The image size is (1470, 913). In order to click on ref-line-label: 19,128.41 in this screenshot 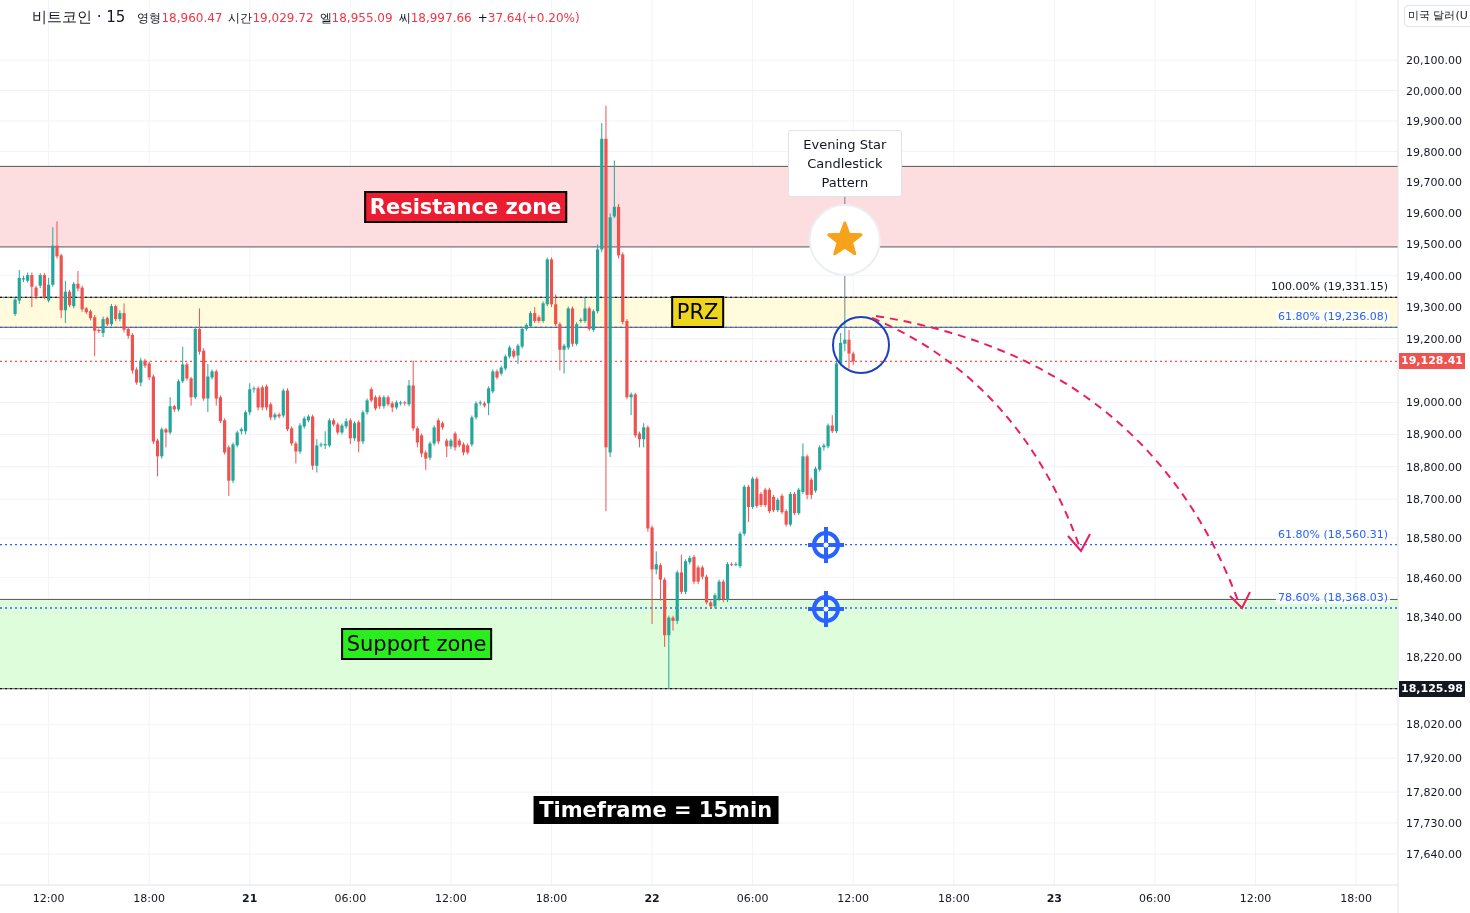, I will do `click(1432, 361)`.